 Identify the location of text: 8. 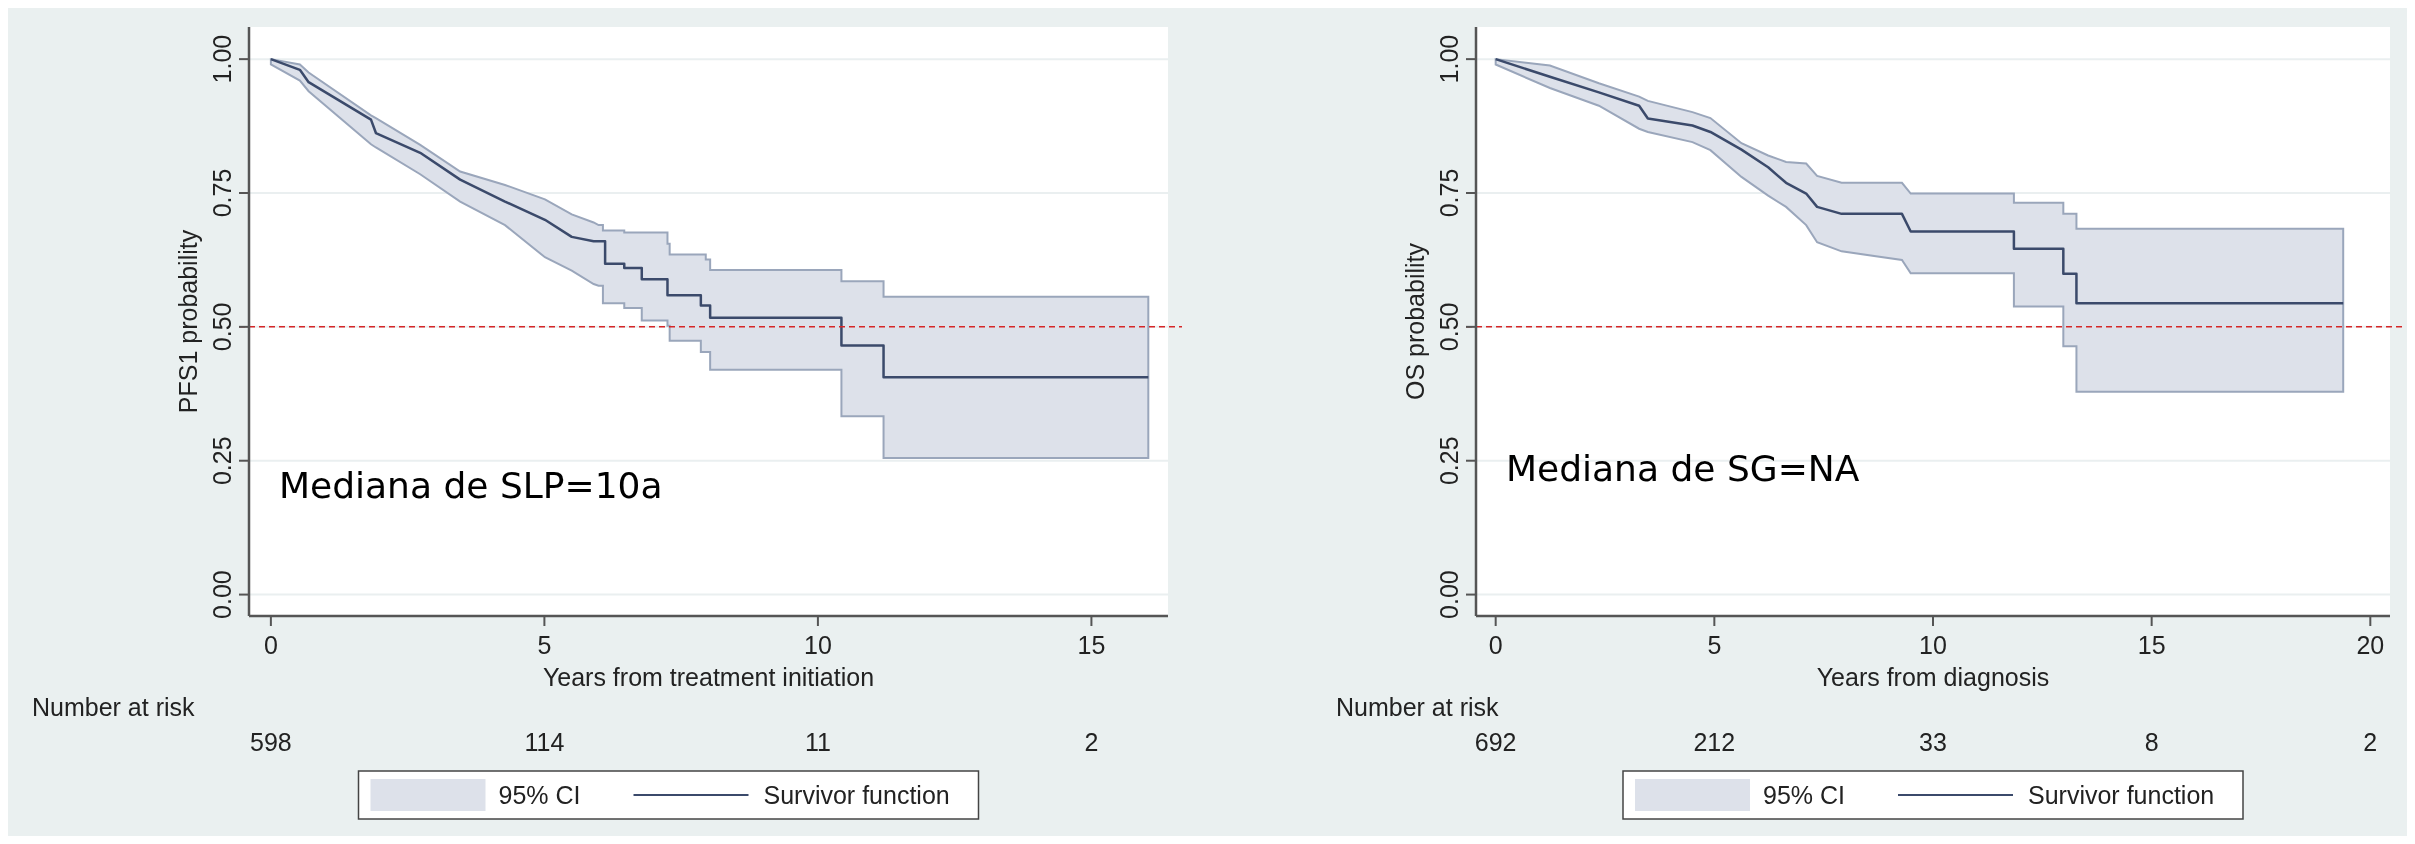
(2151, 742).